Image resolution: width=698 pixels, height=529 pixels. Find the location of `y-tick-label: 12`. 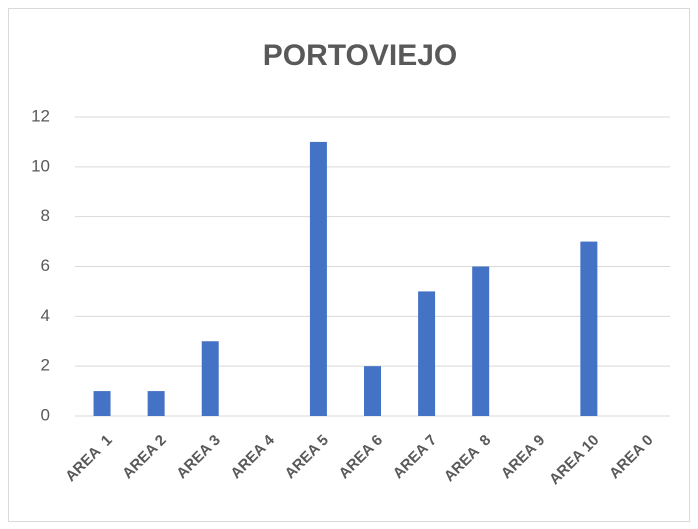

y-tick-label: 12 is located at coordinates (40, 115).